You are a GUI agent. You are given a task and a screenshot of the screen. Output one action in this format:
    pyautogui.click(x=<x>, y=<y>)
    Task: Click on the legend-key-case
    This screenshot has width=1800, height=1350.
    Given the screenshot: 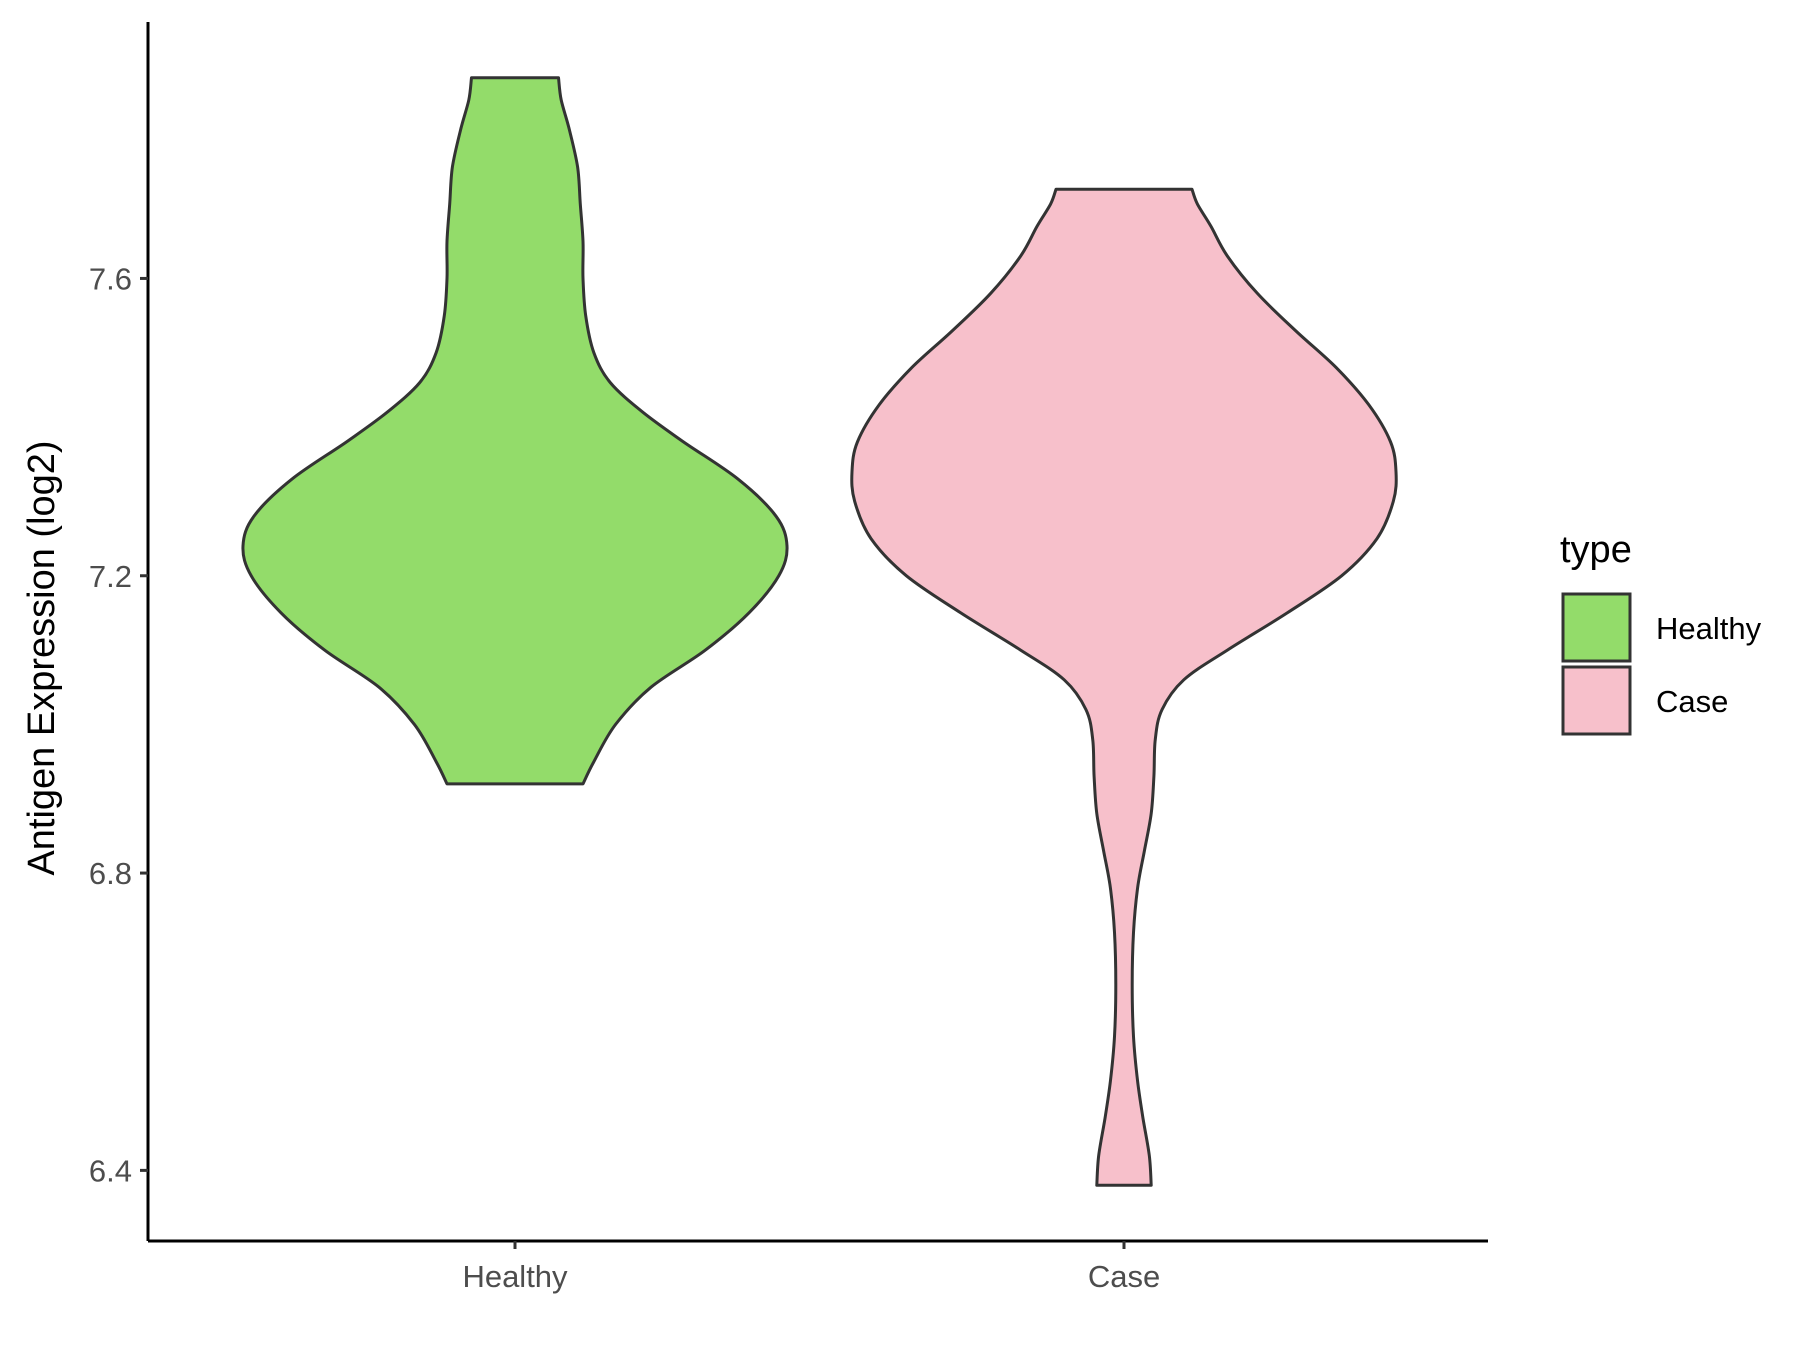 What is the action you would take?
    pyautogui.click(x=1596, y=700)
    